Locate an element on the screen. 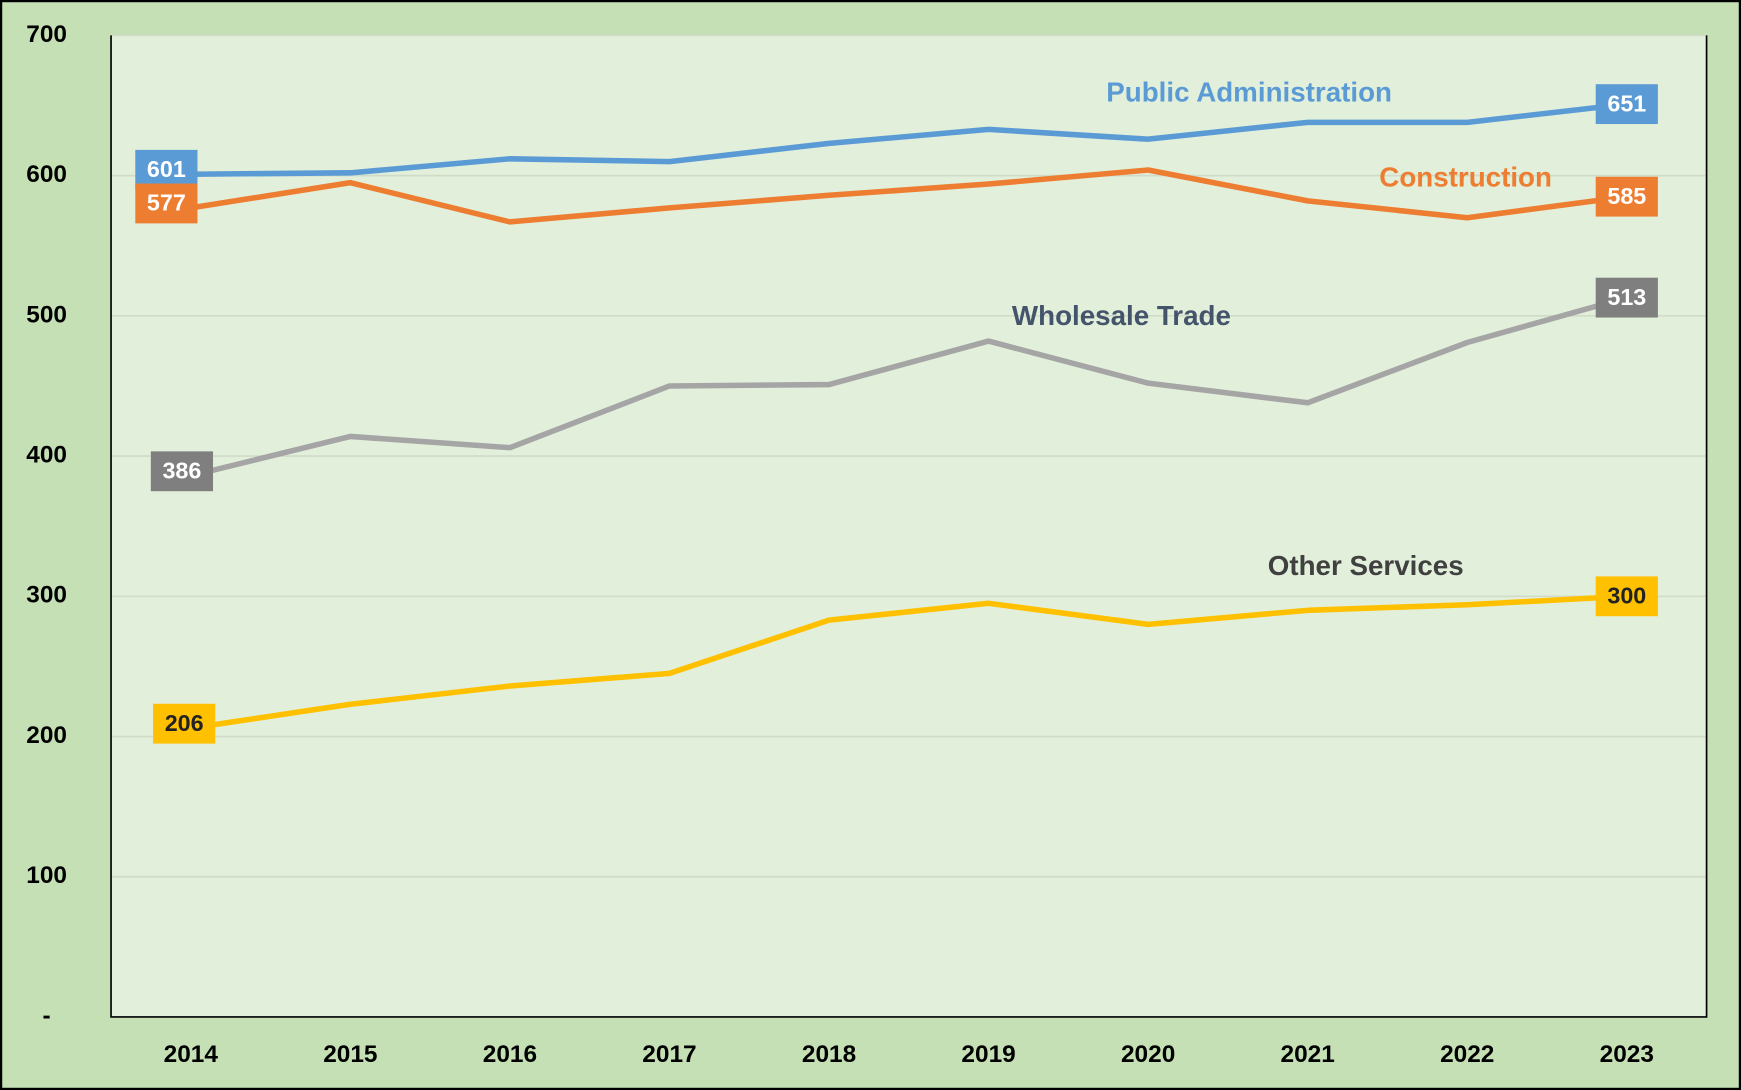  data-label: 206 is located at coordinates (184, 723).